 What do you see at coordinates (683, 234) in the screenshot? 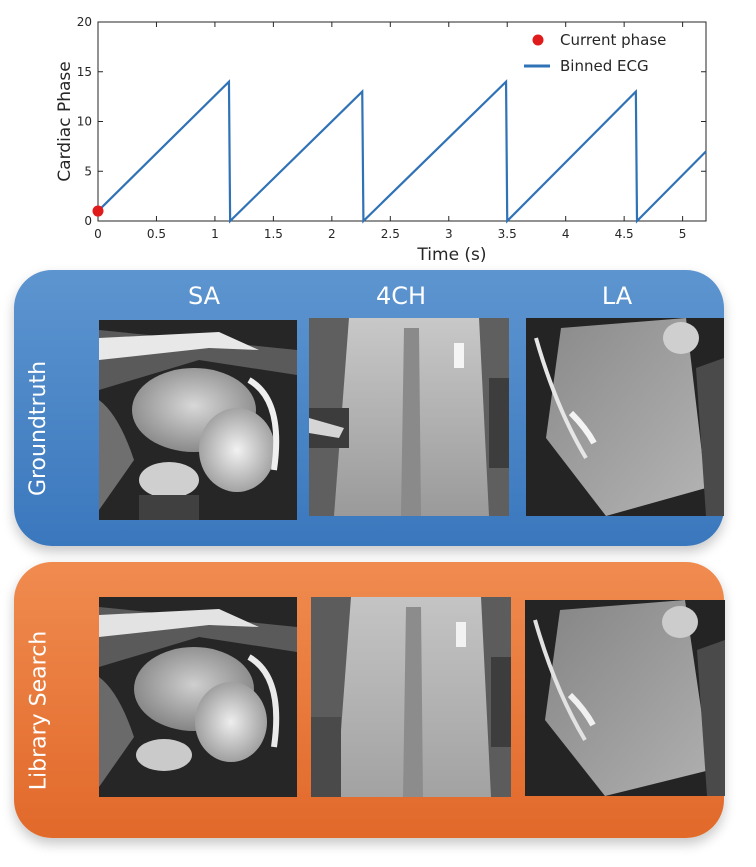
I see `x-tick-label: 5` at bounding box center [683, 234].